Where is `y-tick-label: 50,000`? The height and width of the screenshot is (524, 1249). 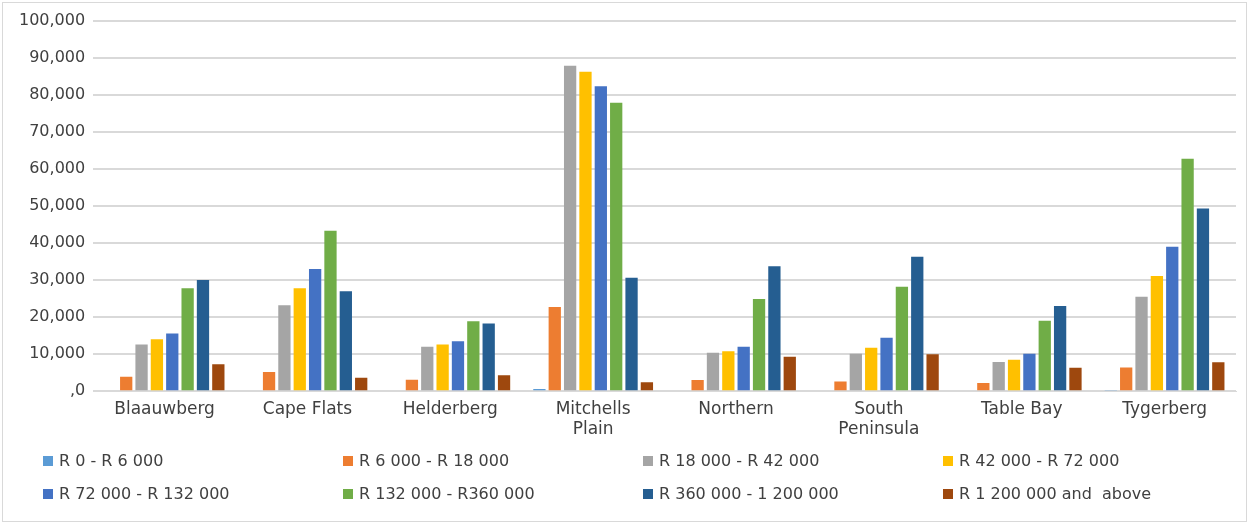
y-tick-label: 50,000 is located at coordinates (57, 205).